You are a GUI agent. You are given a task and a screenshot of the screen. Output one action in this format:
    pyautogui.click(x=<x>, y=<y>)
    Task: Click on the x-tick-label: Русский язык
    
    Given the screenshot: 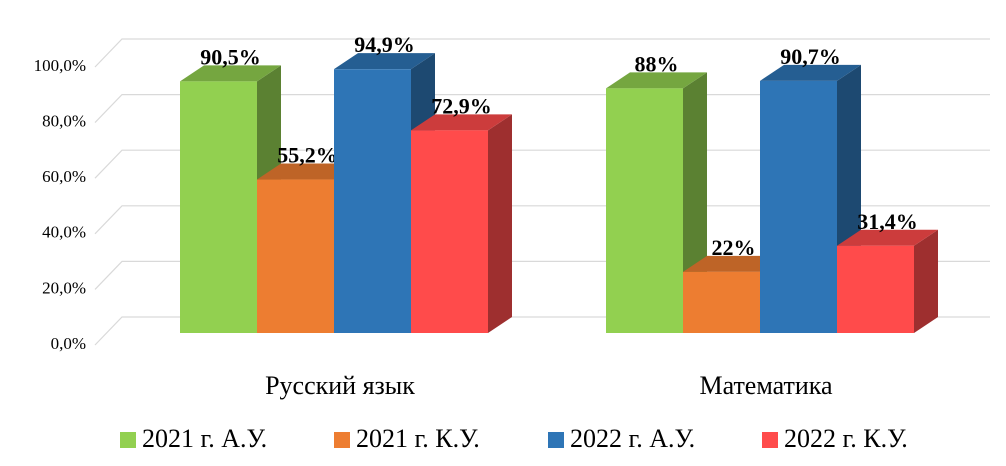 What is the action you would take?
    pyautogui.click(x=340, y=385)
    